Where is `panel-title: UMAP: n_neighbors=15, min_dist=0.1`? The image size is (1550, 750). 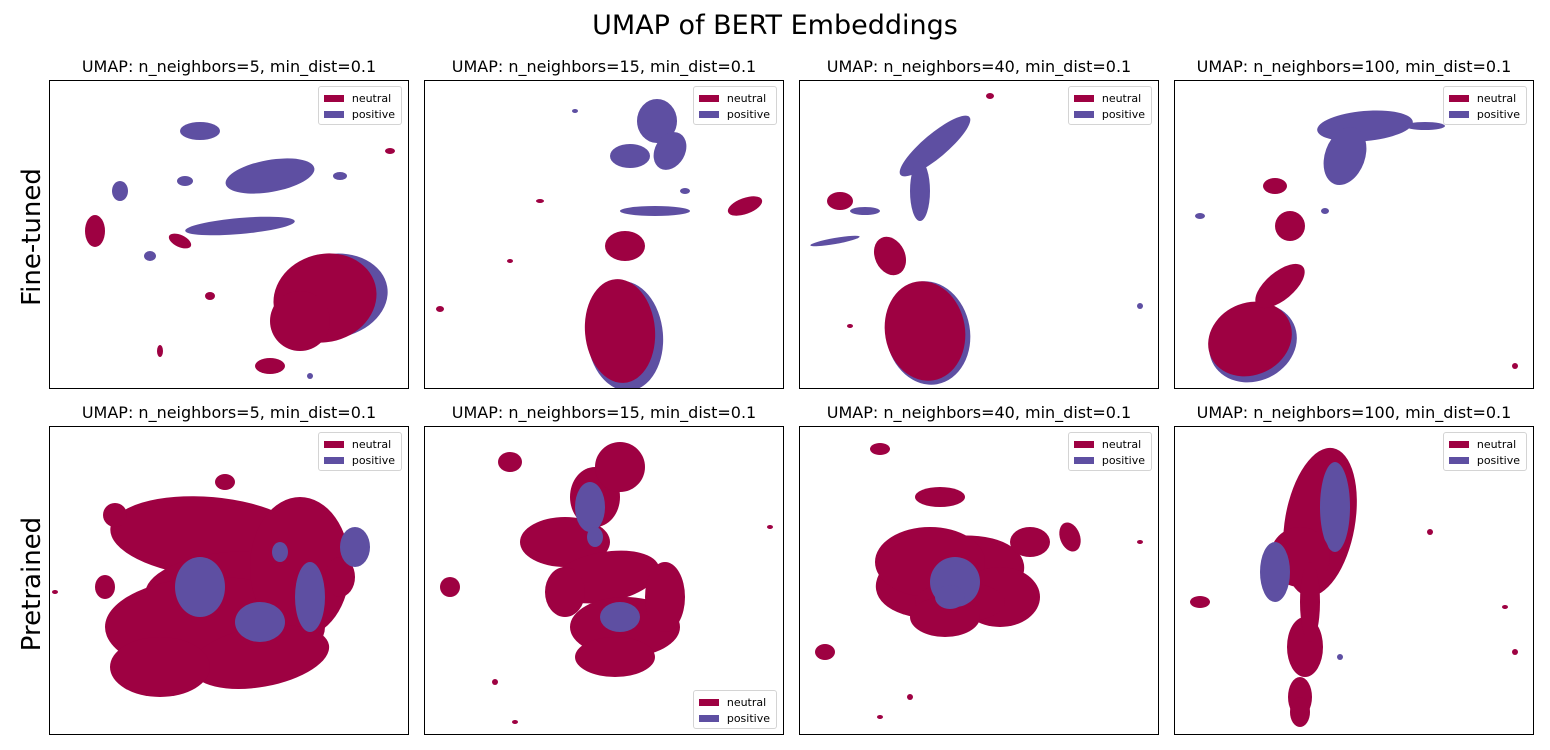
panel-title: UMAP: n_neighbors=15, min_dist=0.1 is located at coordinates (604, 412).